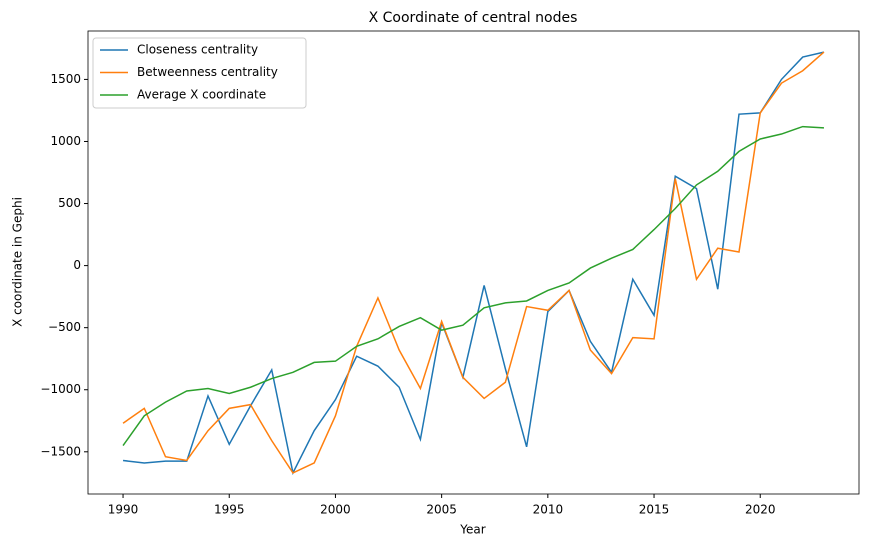 This screenshot has height=547, width=871. Describe the element at coordinates (229, 510) in the screenshot. I see `x-tick-label: 1995` at that location.